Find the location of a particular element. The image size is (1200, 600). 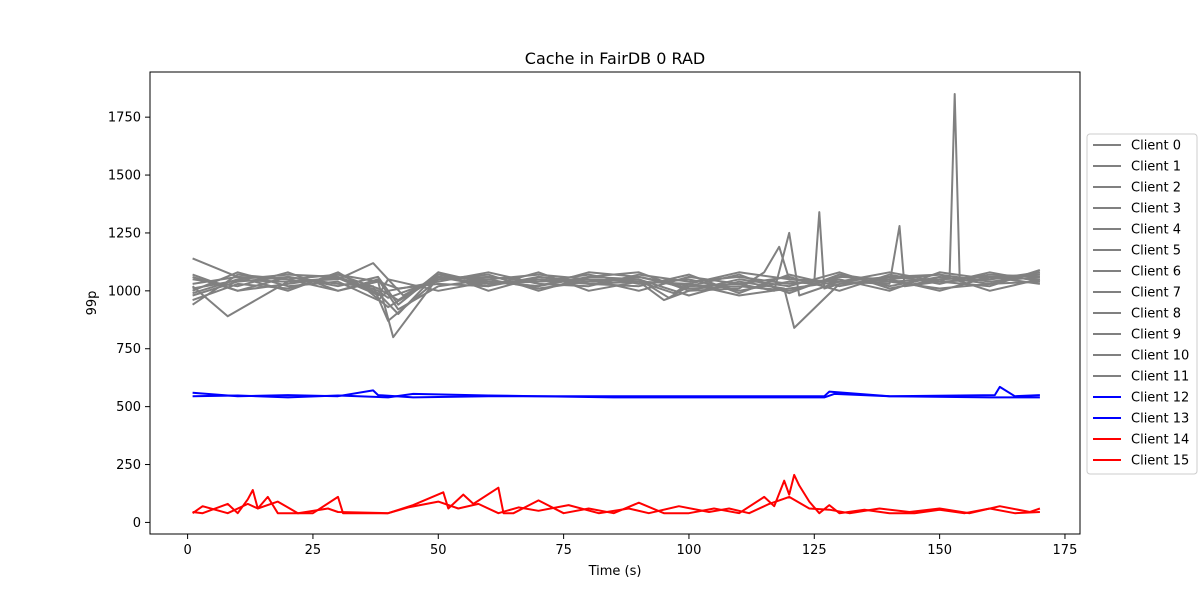

chart-title: Cache in FairDB 0 RAD is located at coordinates (615, 58).